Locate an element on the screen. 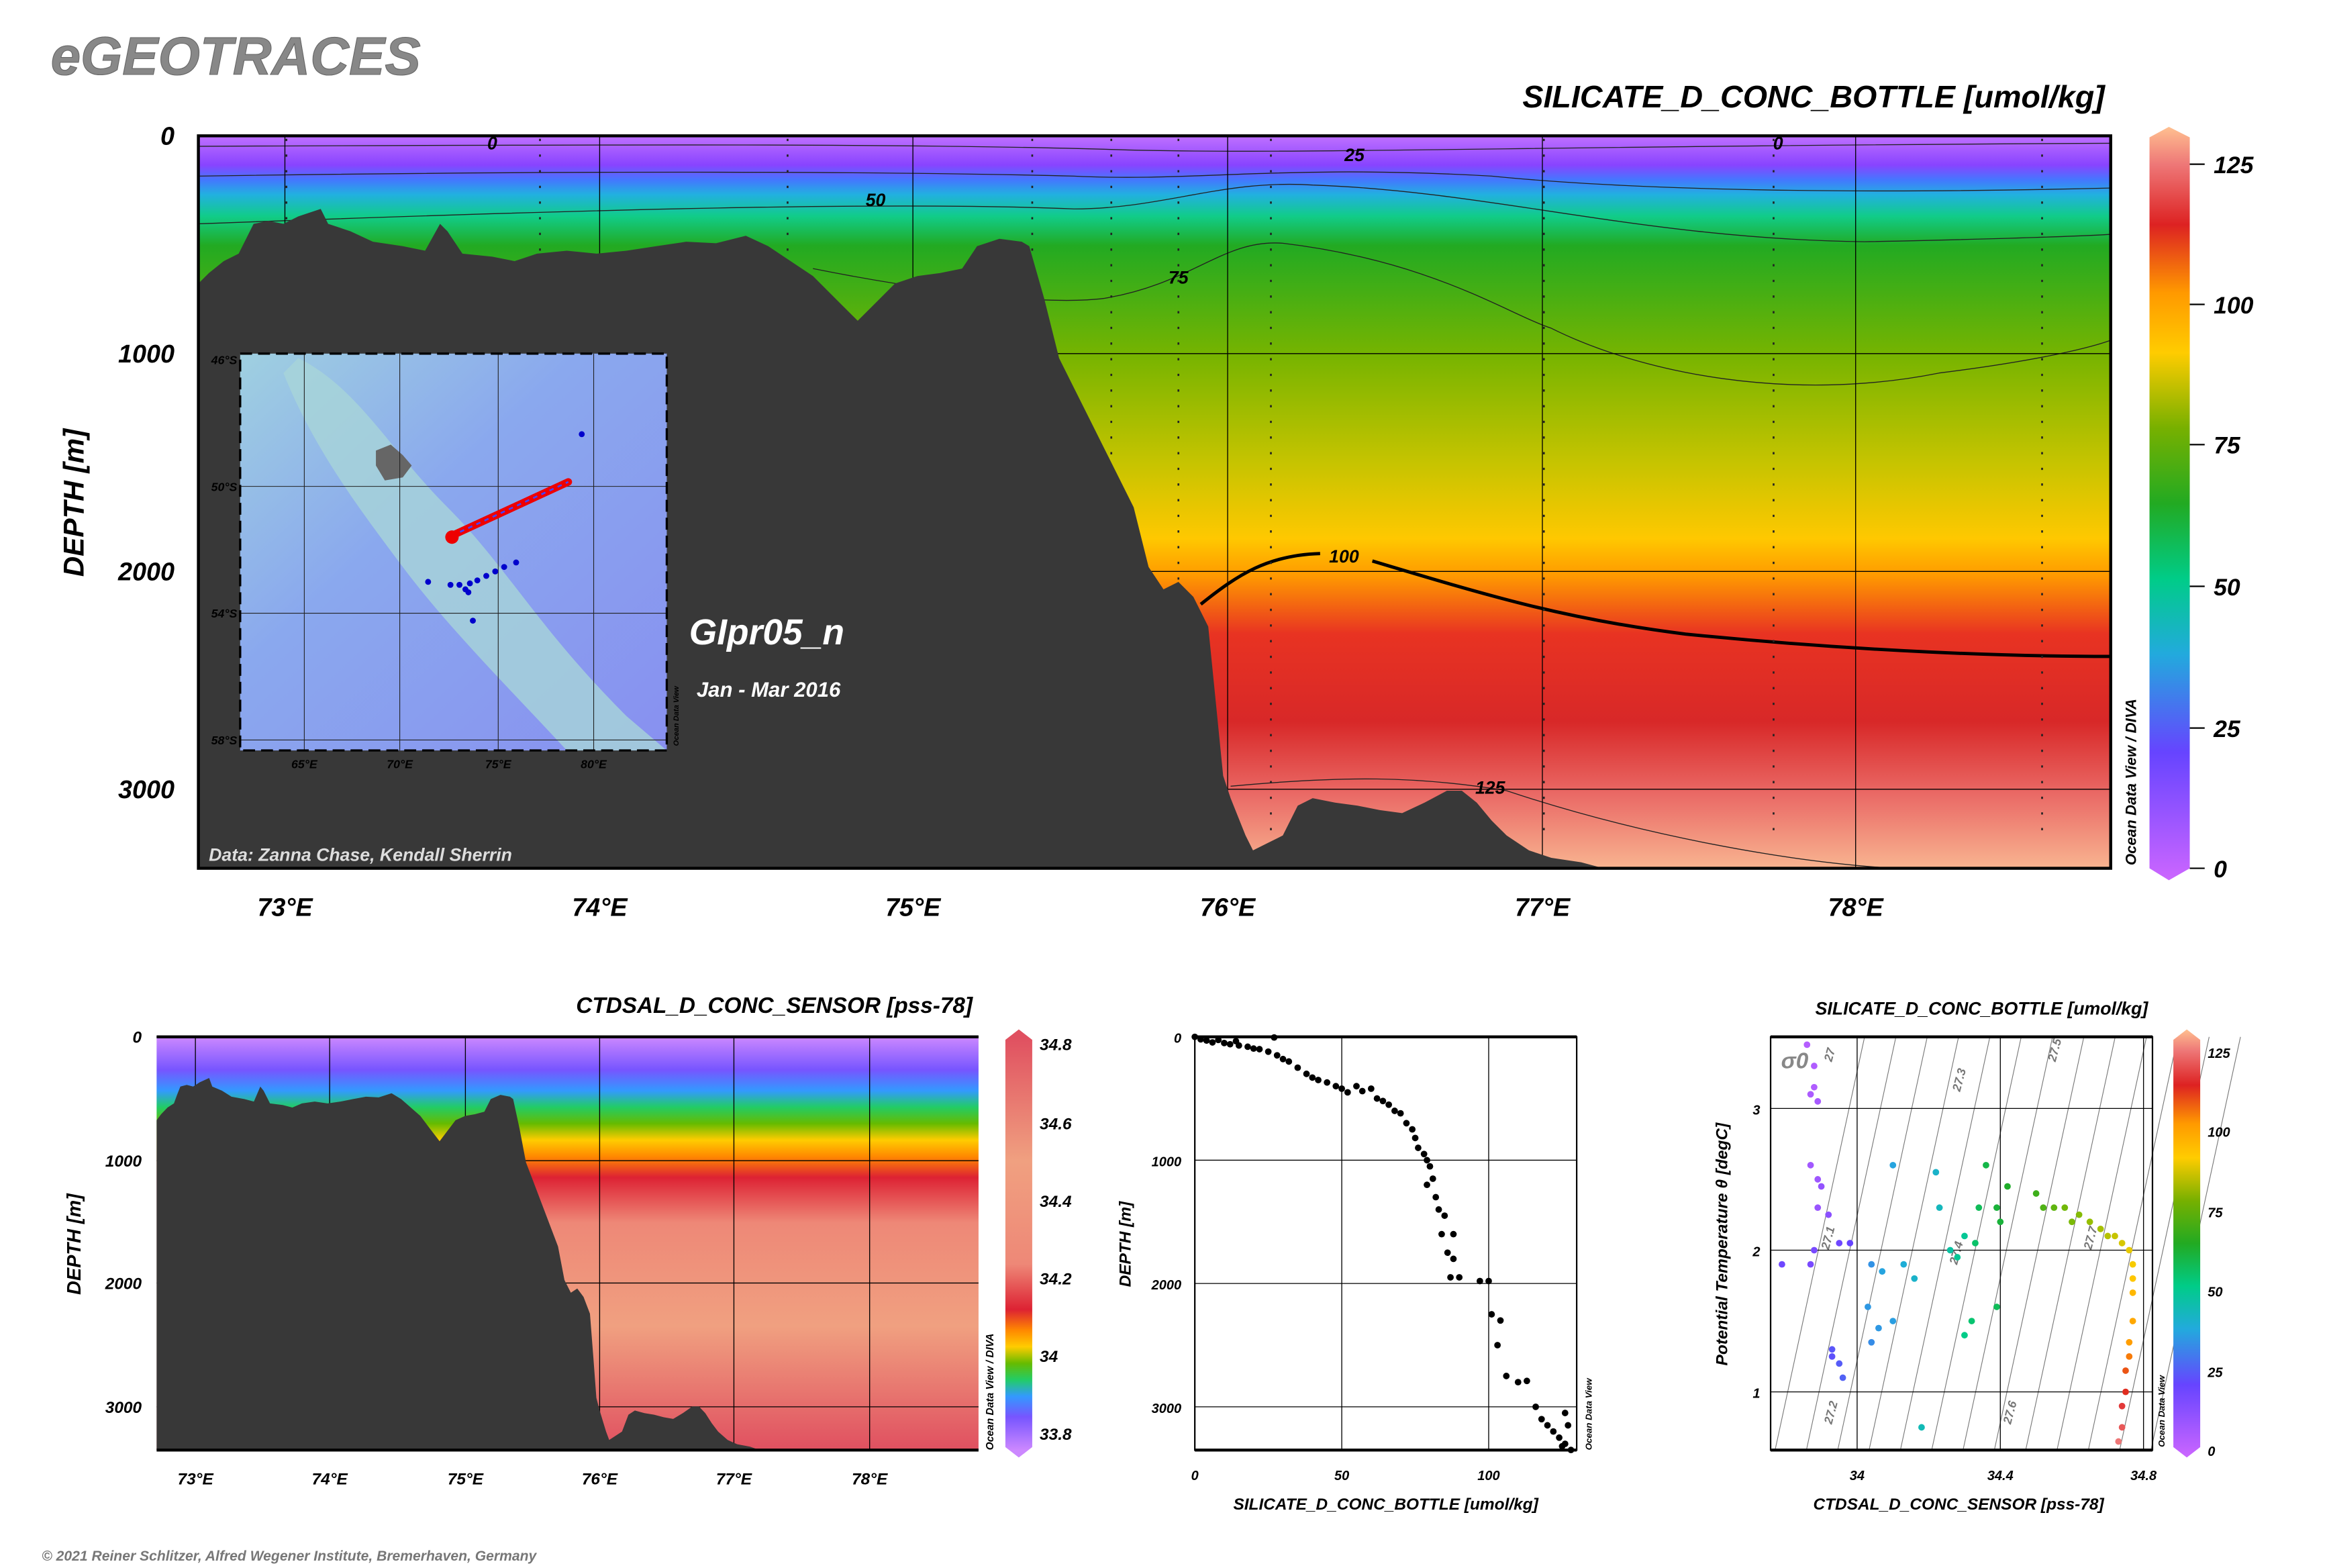  colorbar-label: 34.2 is located at coordinates (1056, 1280).